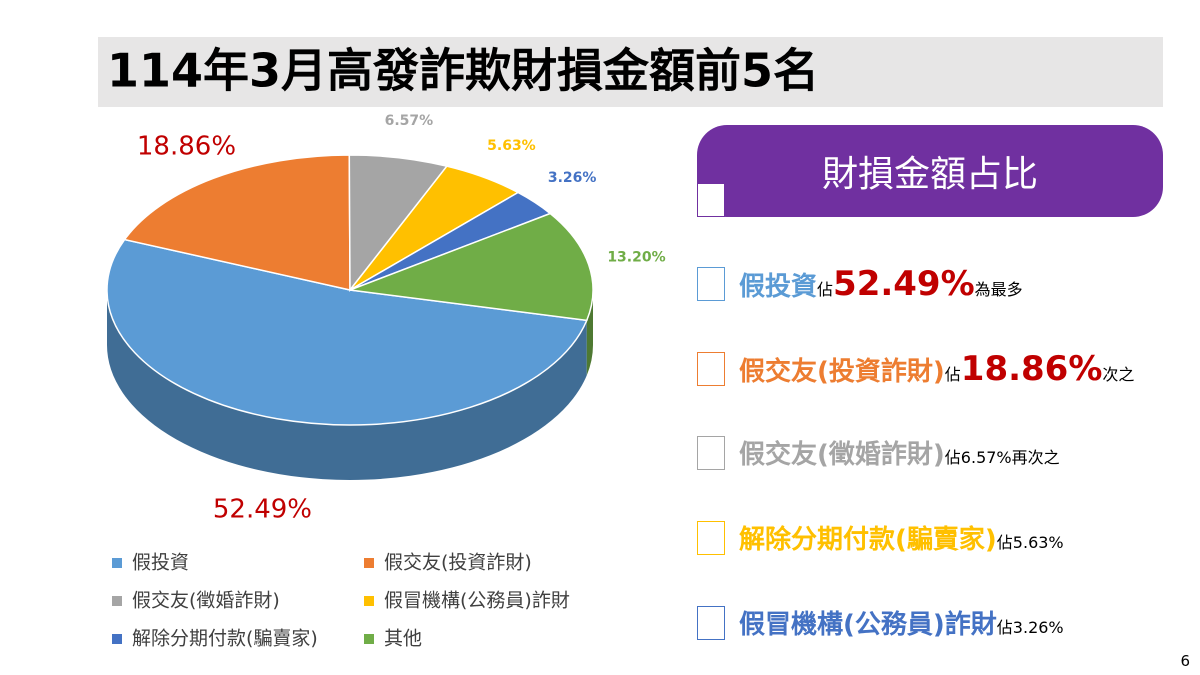 The height and width of the screenshot is (675, 1200). I want to click on legend-label: 假交友(徵婚詐財), so click(206, 601).